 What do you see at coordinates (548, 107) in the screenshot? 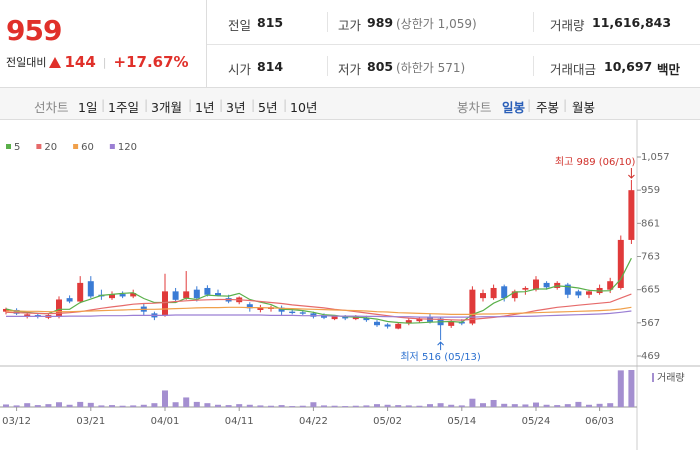
I see `period-tab: 주봉` at bounding box center [548, 107].